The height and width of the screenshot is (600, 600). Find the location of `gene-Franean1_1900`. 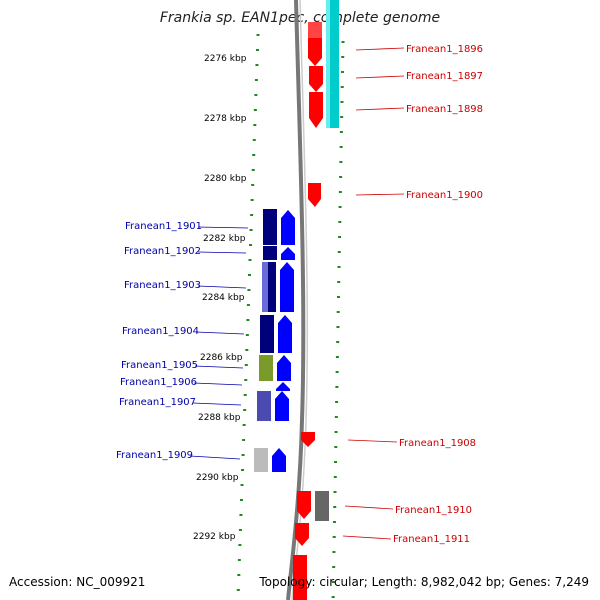

gene-Franean1_1900 is located at coordinates (314, 195).